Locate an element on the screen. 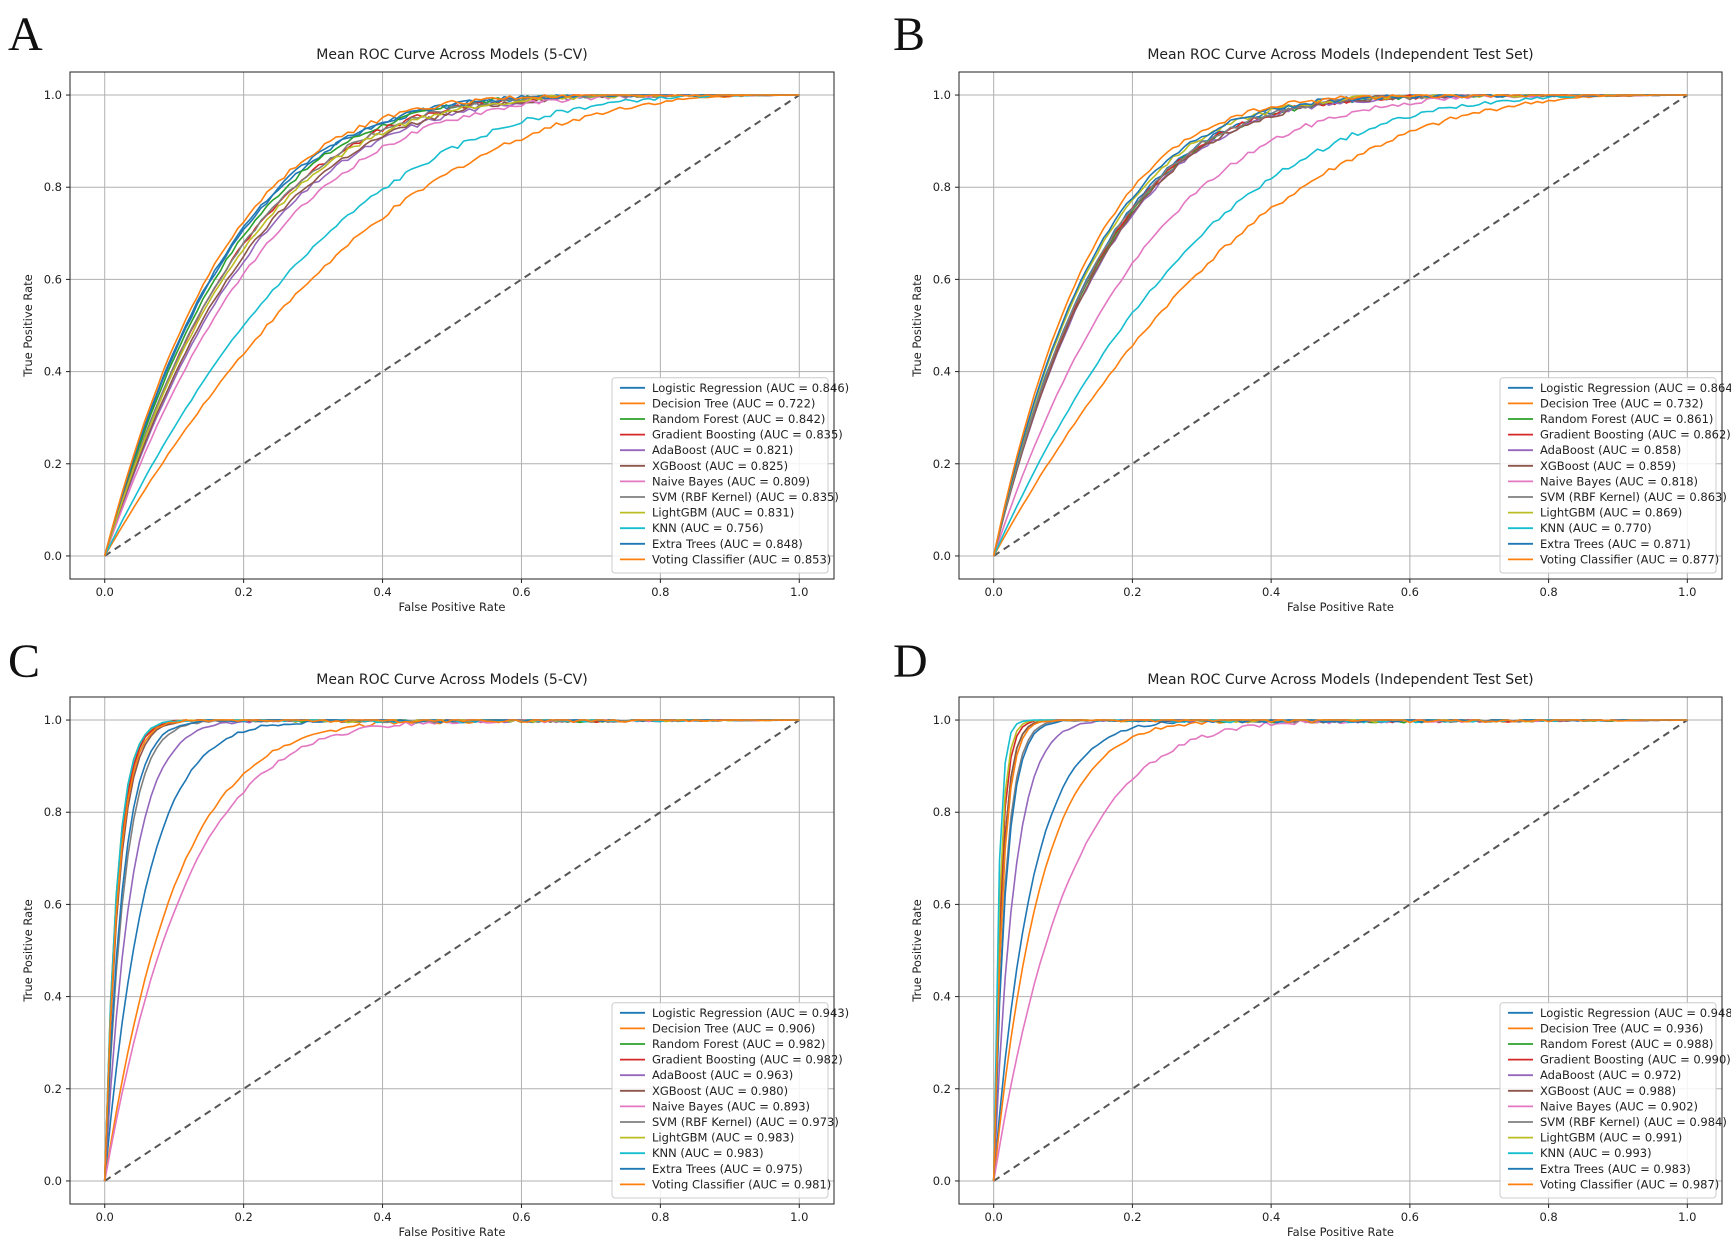 The image size is (1731, 1240). legend-entry: Naive Bayes (AUC = 0.902) is located at coordinates (1619, 1106).